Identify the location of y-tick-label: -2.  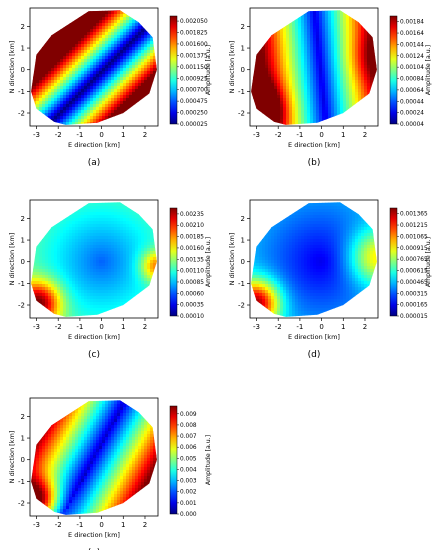
(241, 114).